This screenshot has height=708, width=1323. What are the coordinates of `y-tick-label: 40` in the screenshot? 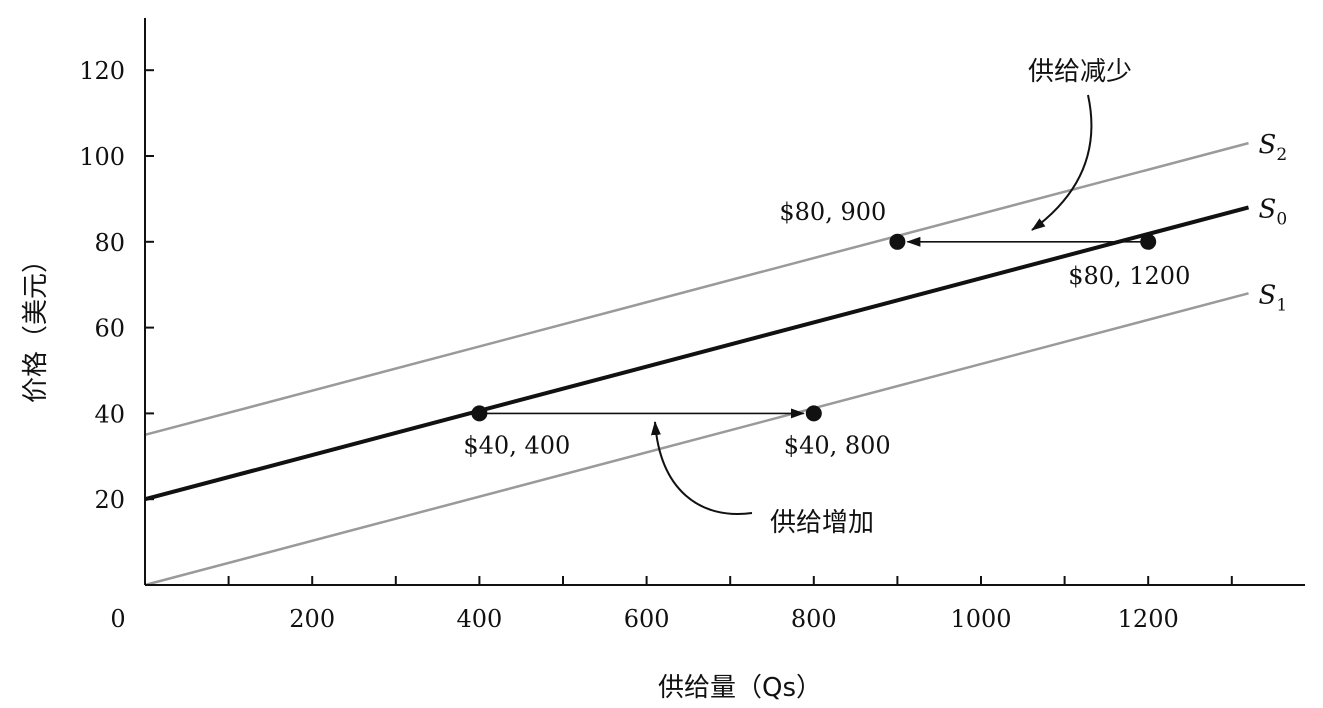 It's located at (109, 414).